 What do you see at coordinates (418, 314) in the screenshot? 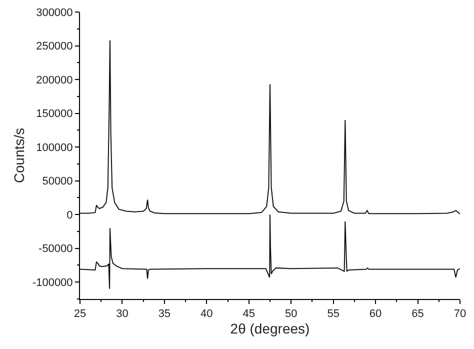
I see `x-tick-label: 65` at bounding box center [418, 314].